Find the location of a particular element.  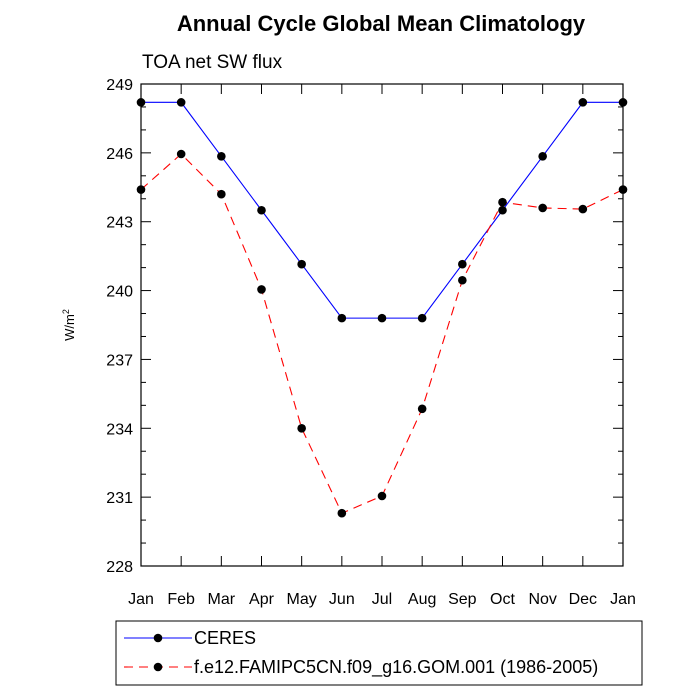

x-tick-label: Nov is located at coordinates (542, 599).